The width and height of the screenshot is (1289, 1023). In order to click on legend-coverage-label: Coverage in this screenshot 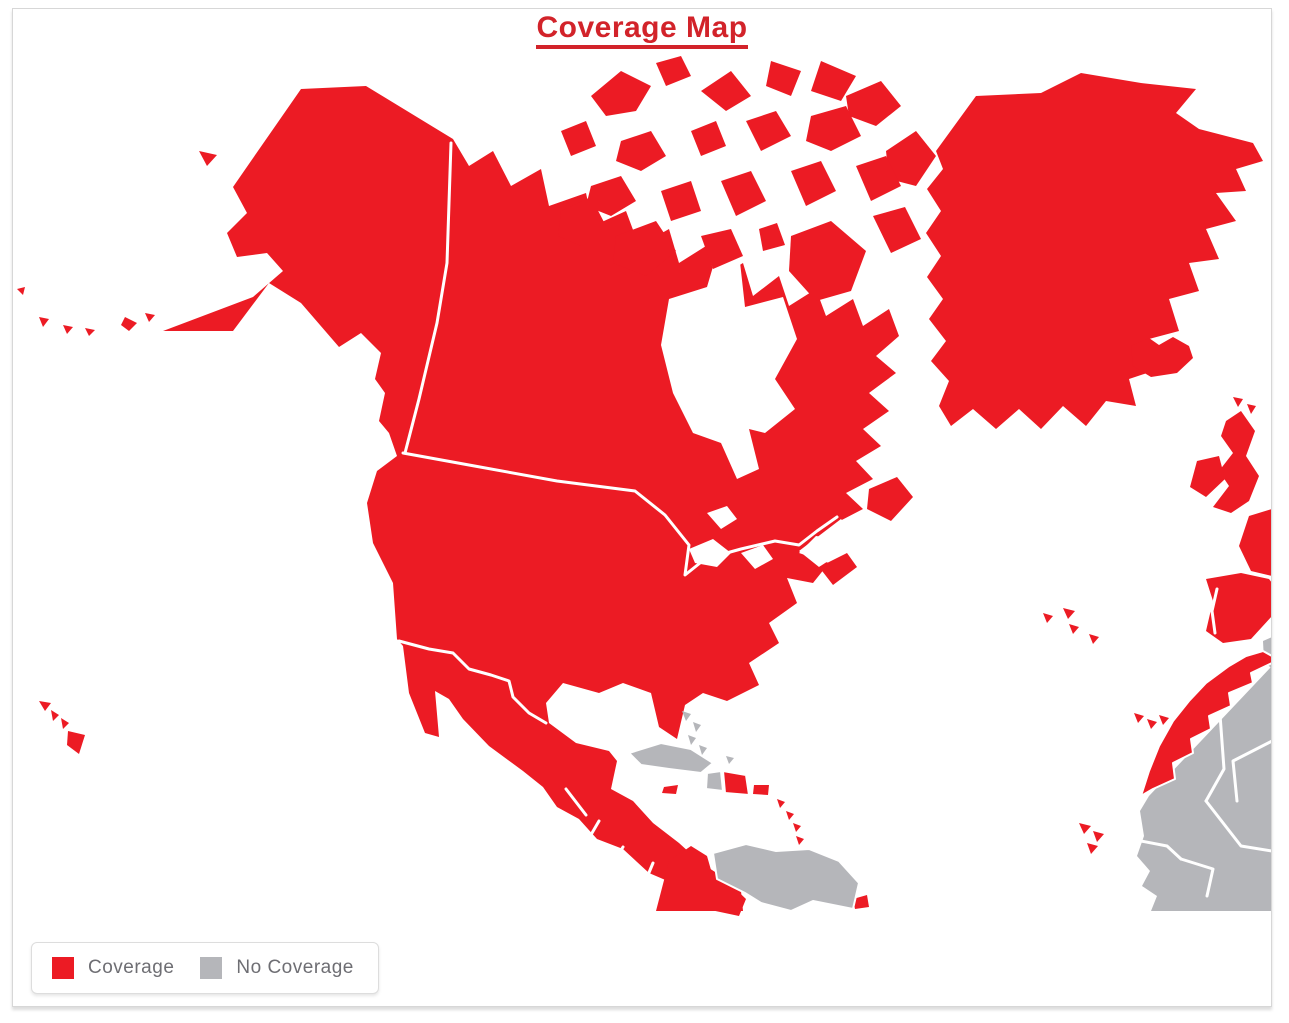, I will do `click(131, 967)`.